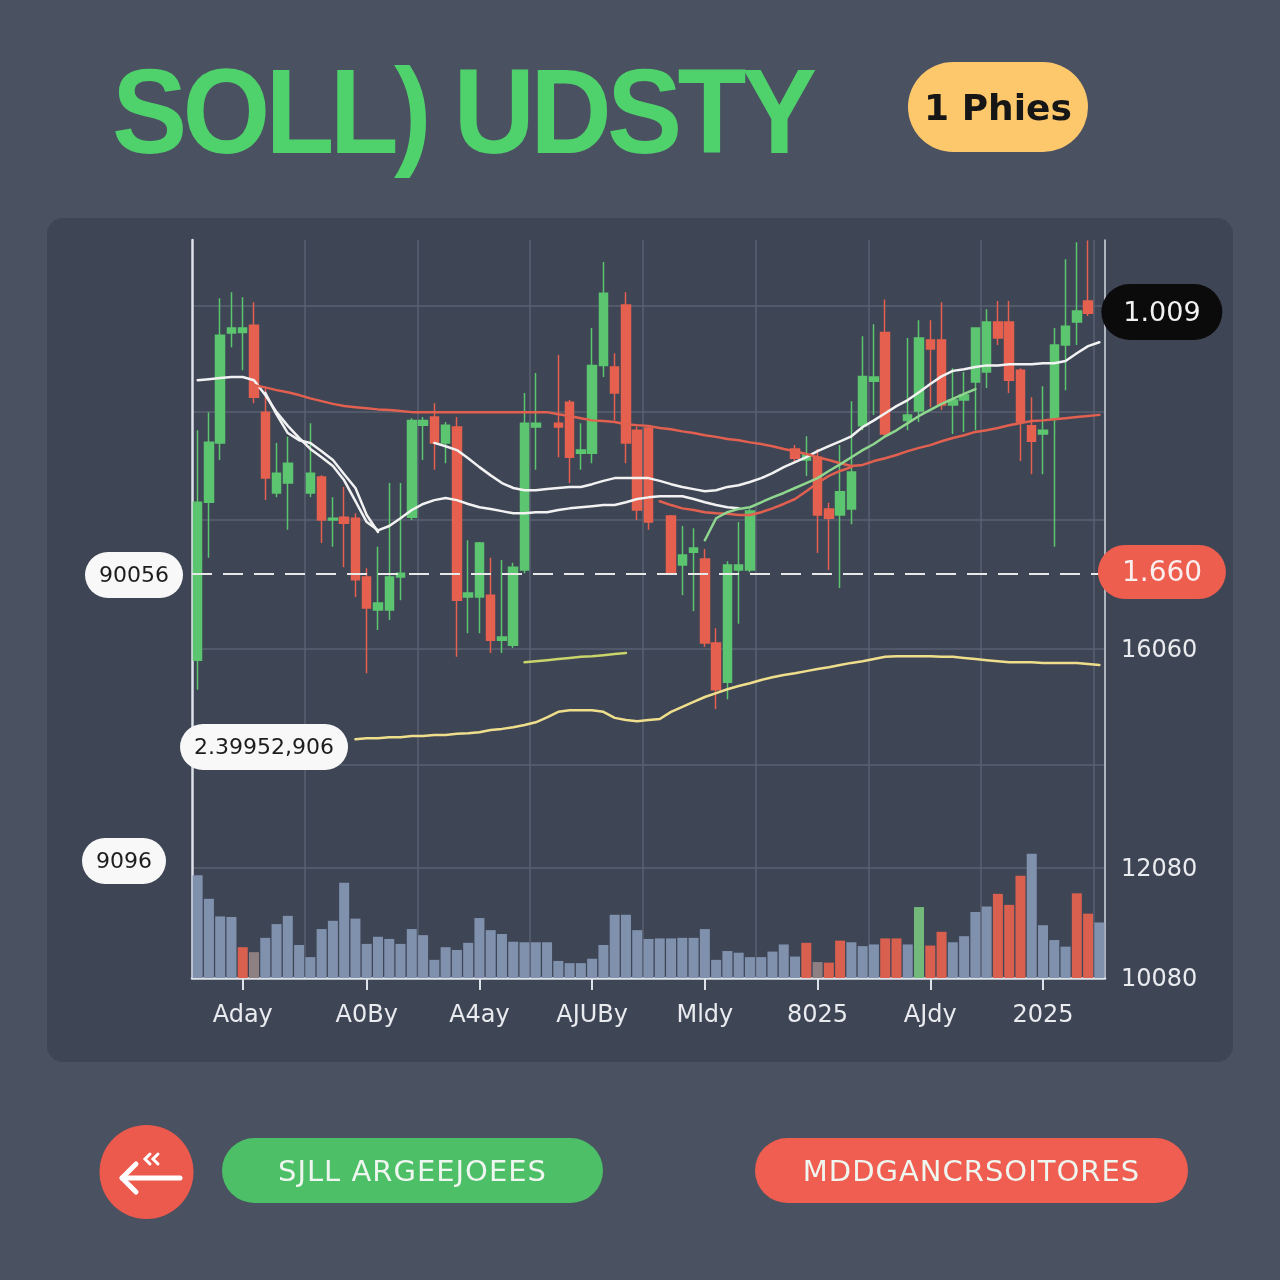 This screenshot has width=1280, height=1280. Describe the element at coordinates (412, 1170) in the screenshot. I see `text: SJLL ARGEEJOEES` at that location.